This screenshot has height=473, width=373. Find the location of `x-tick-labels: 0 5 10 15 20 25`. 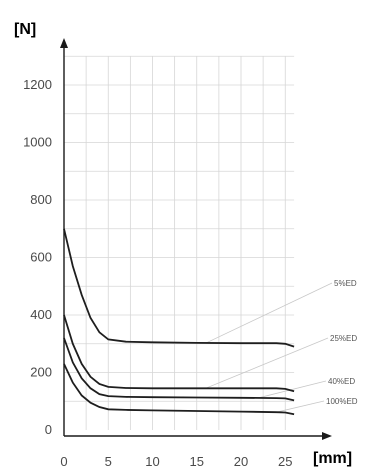

x-tick-labels: 0 5 10 15 20 25 is located at coordinates (176, 461).